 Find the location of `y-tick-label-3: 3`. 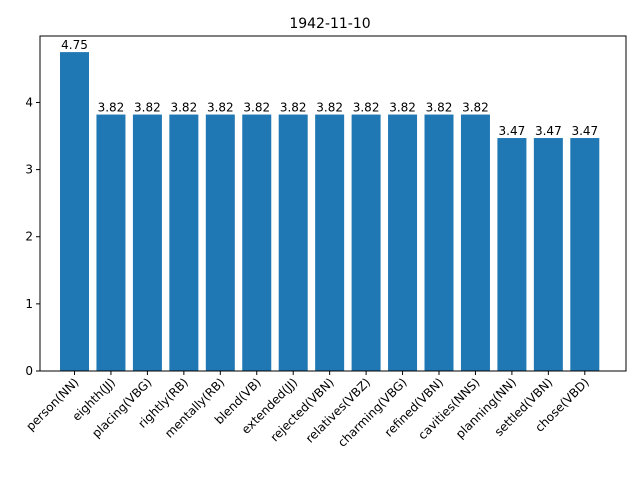

y-tick-label-3: 3 is located at coordinates (29, 170).